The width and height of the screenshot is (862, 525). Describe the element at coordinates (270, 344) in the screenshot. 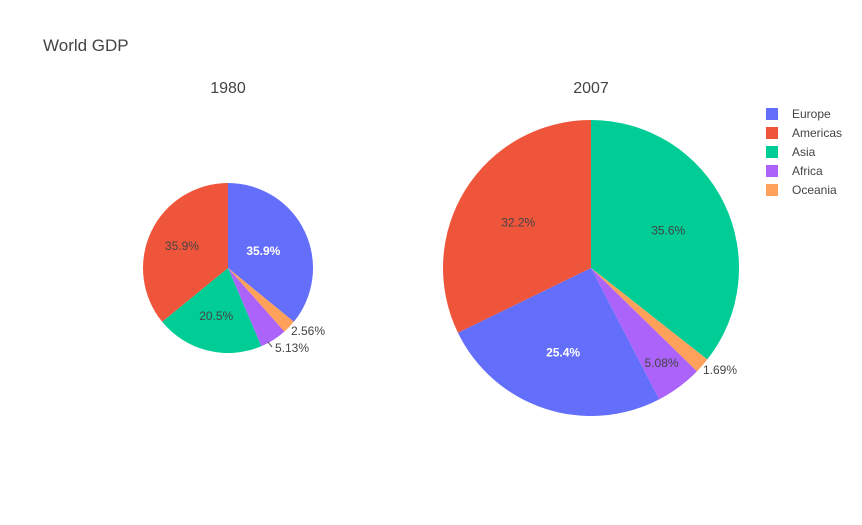

I see `label-leader-1980-africa` at that location.